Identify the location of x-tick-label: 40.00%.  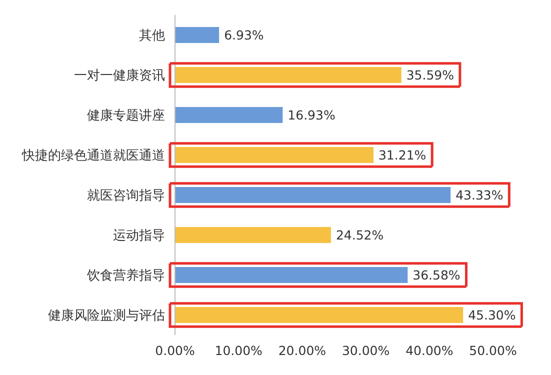
(430, 350).